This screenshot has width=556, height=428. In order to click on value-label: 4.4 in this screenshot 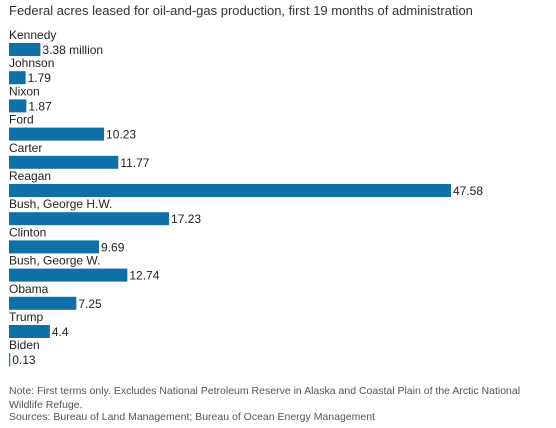, I will do `click(60, 332)`.